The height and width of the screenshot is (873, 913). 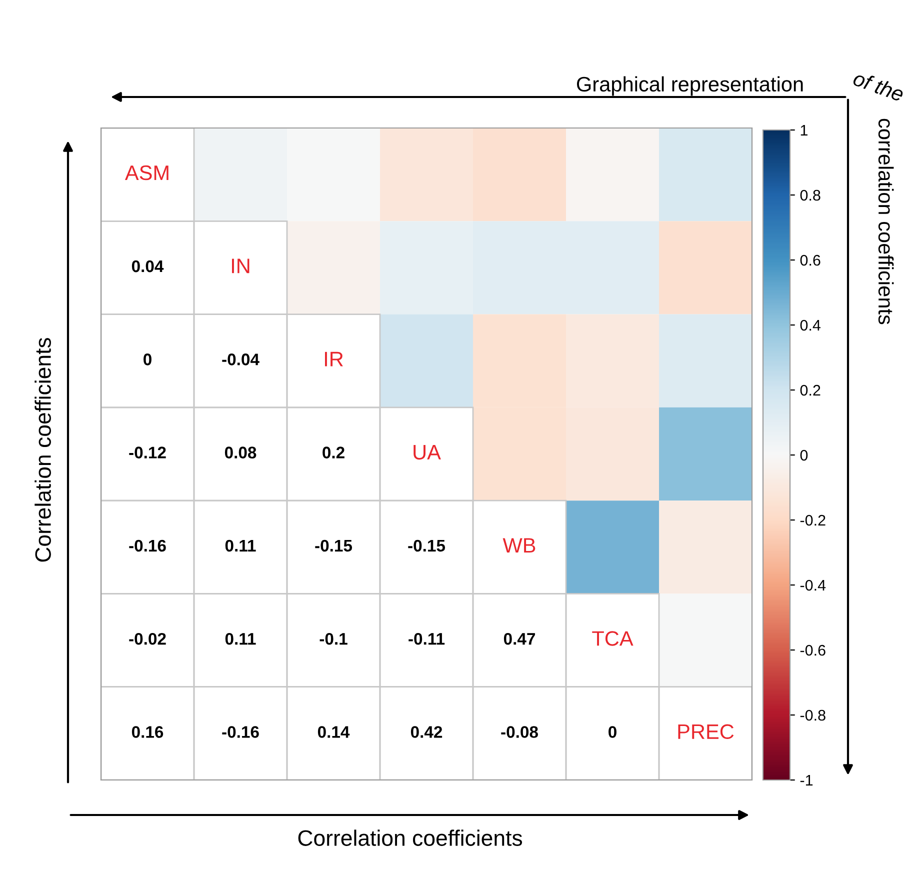 I want to click on color-bar-label: 0.2, so click(x=810, y=390).